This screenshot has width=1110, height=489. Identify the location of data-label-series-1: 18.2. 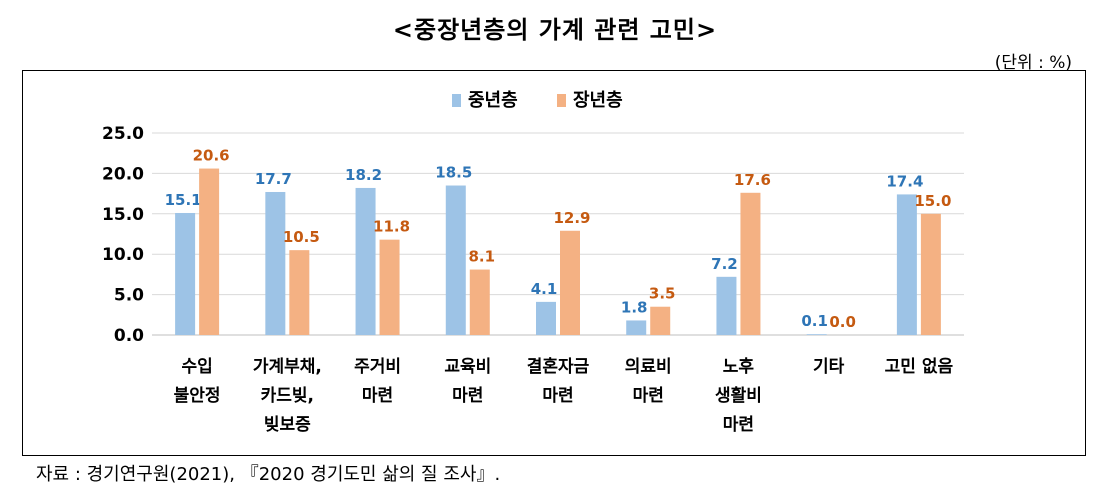
(363, 175).